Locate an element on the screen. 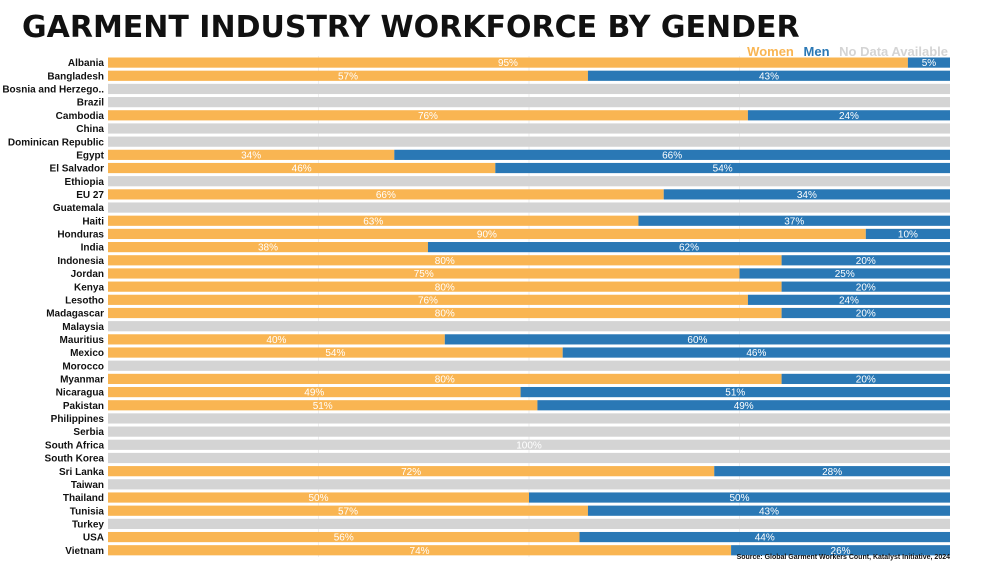 The image size is (1000, 563). category-label: Philippines is located at coordinates (78, 419).